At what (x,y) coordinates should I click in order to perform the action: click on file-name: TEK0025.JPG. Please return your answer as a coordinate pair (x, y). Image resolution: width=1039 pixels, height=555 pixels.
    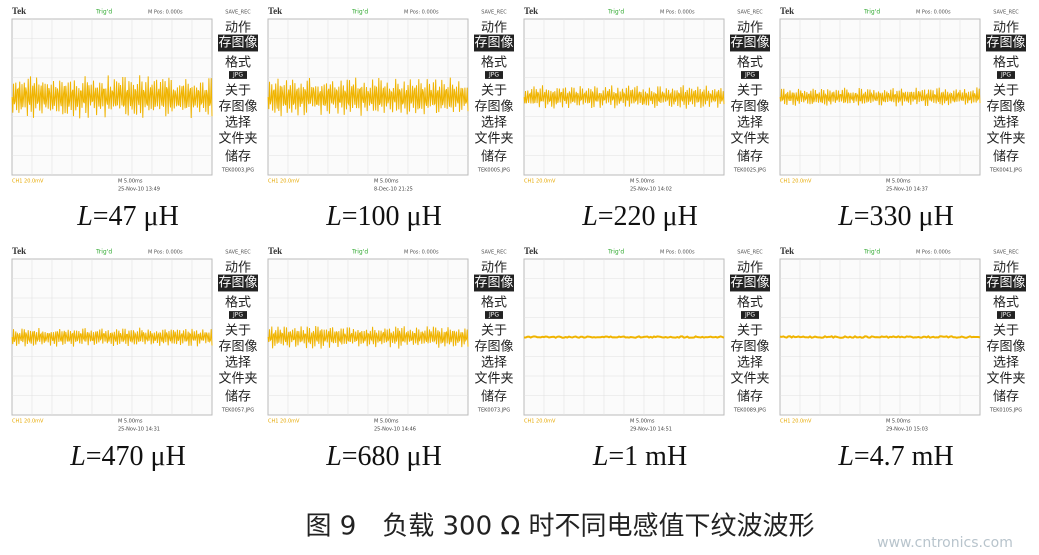
    Looking at the image, I should click on (749, 171).